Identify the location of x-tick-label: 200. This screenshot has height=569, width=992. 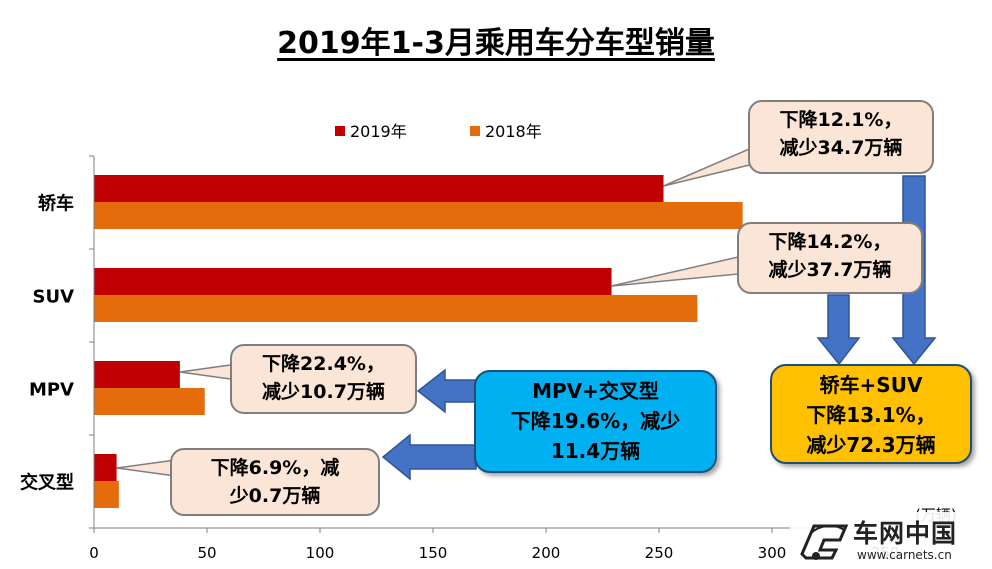
(546, 553).